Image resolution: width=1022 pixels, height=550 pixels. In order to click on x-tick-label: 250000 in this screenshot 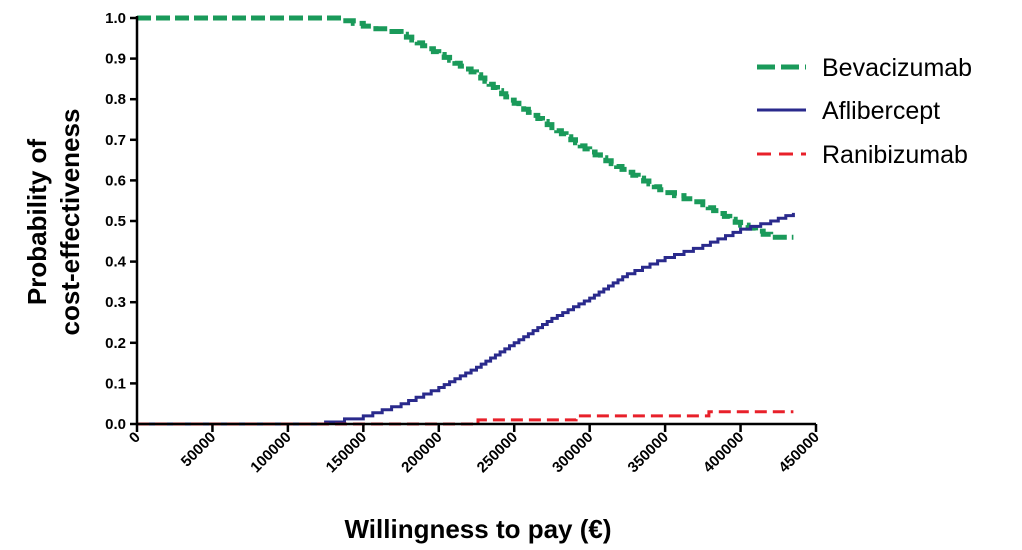, I will do `click(497, 452)`.